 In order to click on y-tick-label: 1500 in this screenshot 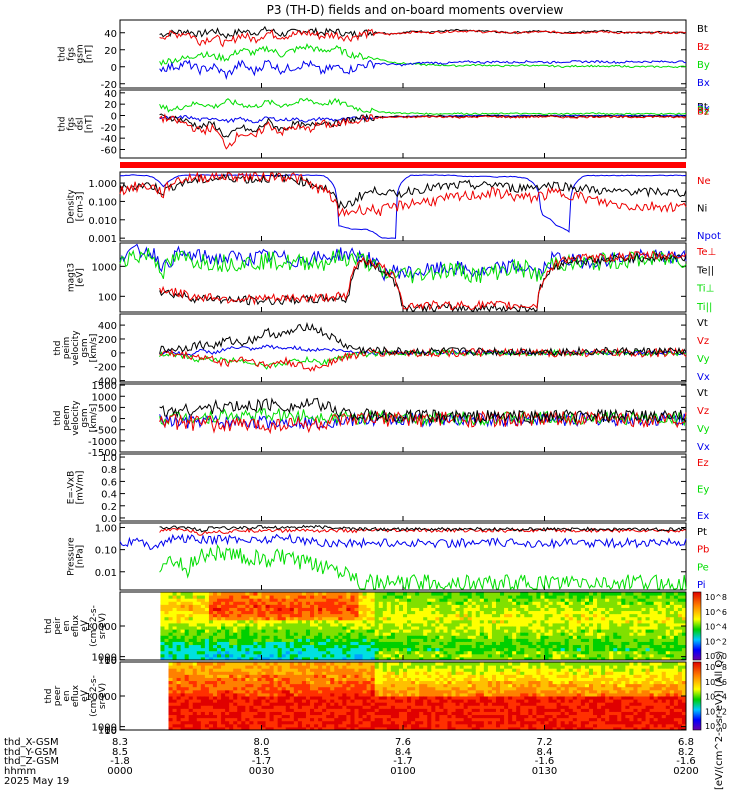, I will do `click(104, 386)`.